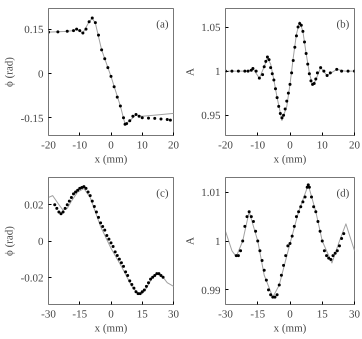 The width and height of the screenshot is (362, 339). Describe the element at coordinates (343, 24) in the screenshot. I see `annotation: (b)` at that location.